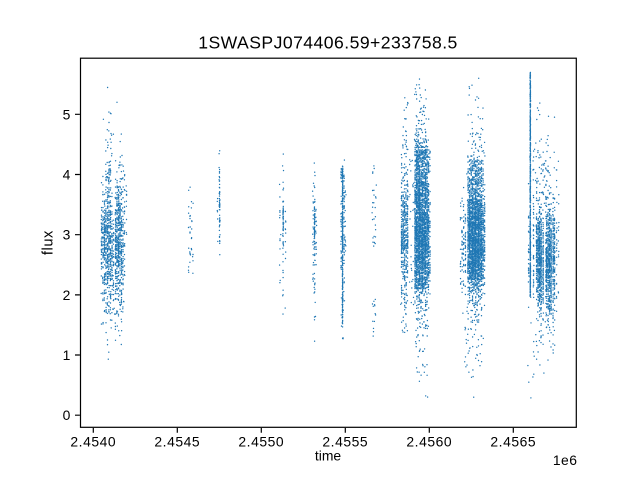 This screenshot has width=640, height=480. Describe the element at coordinates (513, 441) in the screenshot. I see `svg-text: 2.4565` at that location.